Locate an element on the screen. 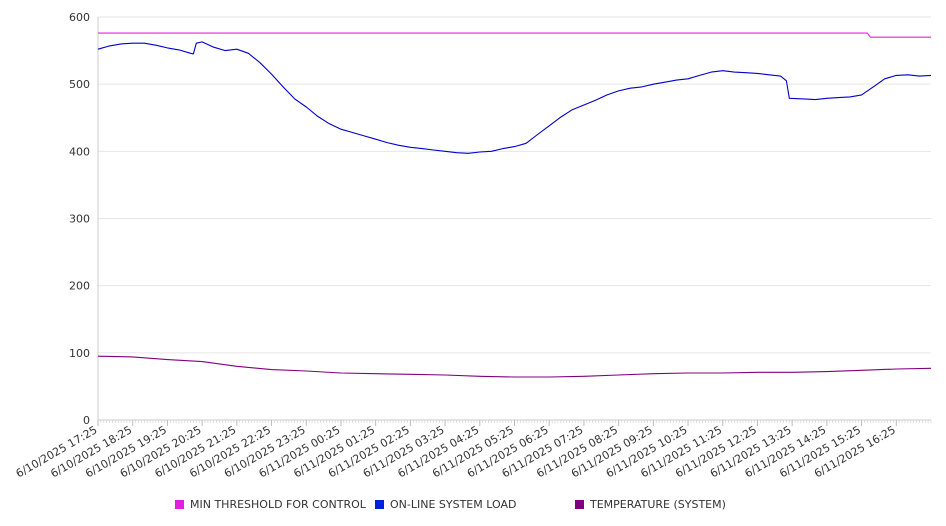 Image resolution: width=946 pixels, height=526 pixels. y-tick-labels: 0 100 200 300 400 500 600 is located at coordinates (79, 219).